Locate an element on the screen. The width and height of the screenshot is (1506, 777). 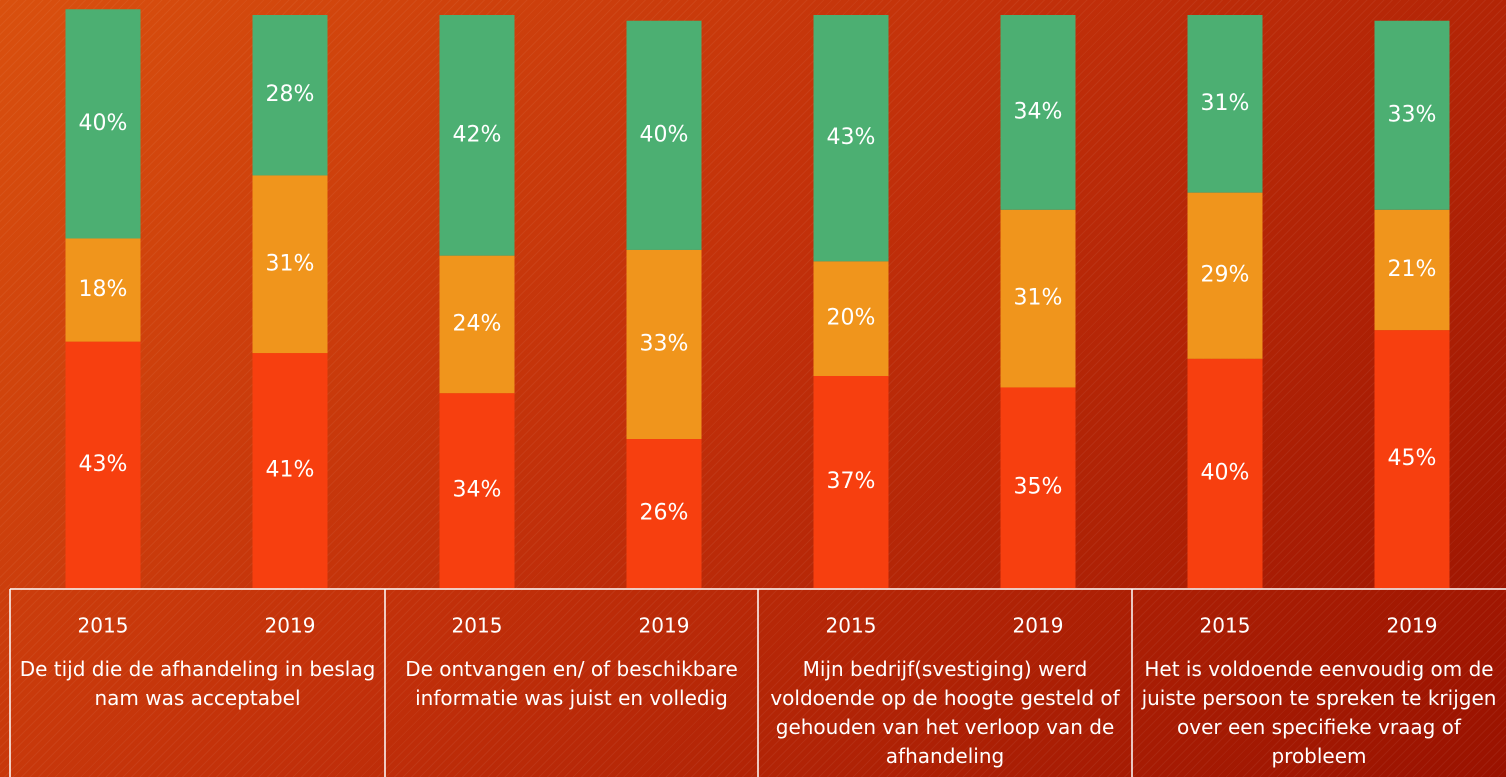
value-label: 35% is located at coordinates (1038, 487).